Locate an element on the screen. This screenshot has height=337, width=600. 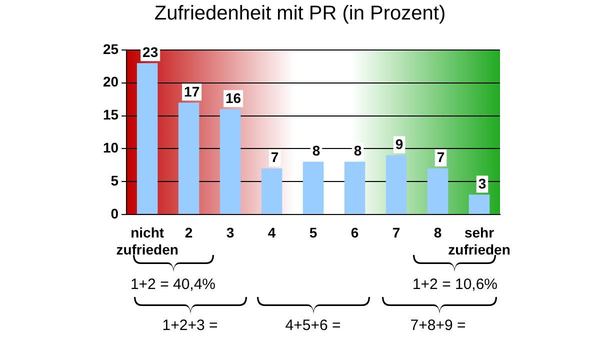
x-tick-label: 8 is located at coordinates (438, 232).